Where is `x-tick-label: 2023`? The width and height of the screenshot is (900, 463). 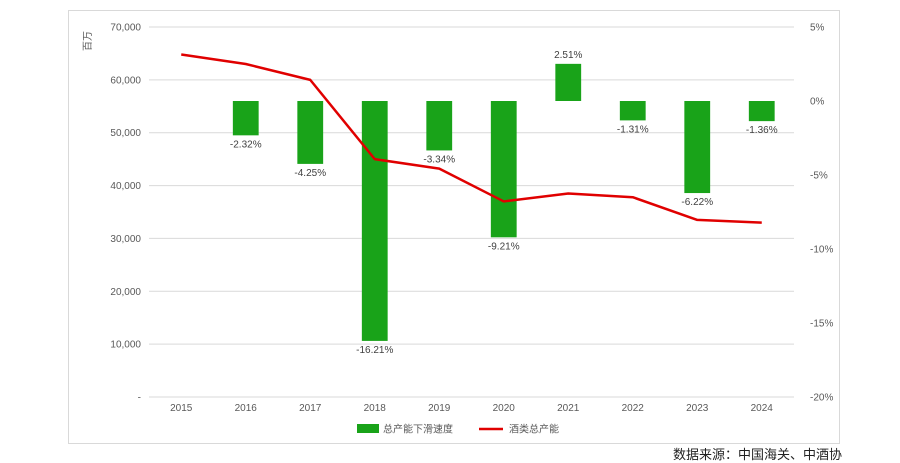 x-tick-label: 2023 is located at coordinates (697, 408).